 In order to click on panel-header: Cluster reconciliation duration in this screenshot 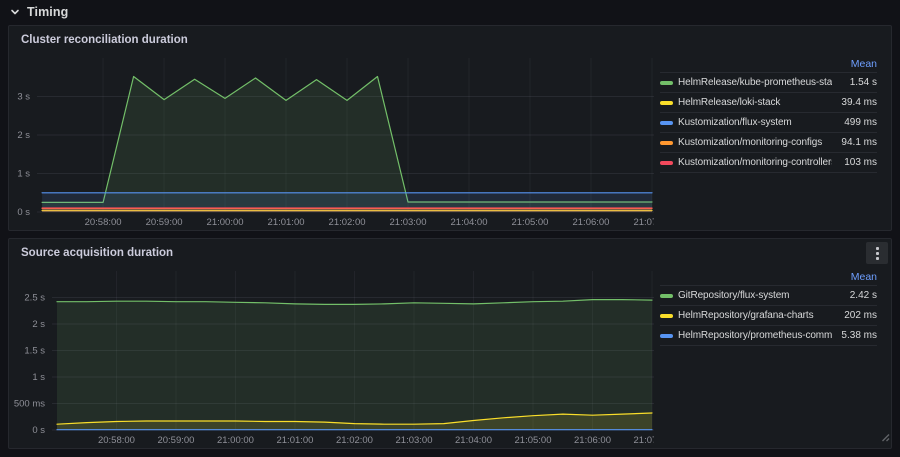, I will do `click(450, 40)`.